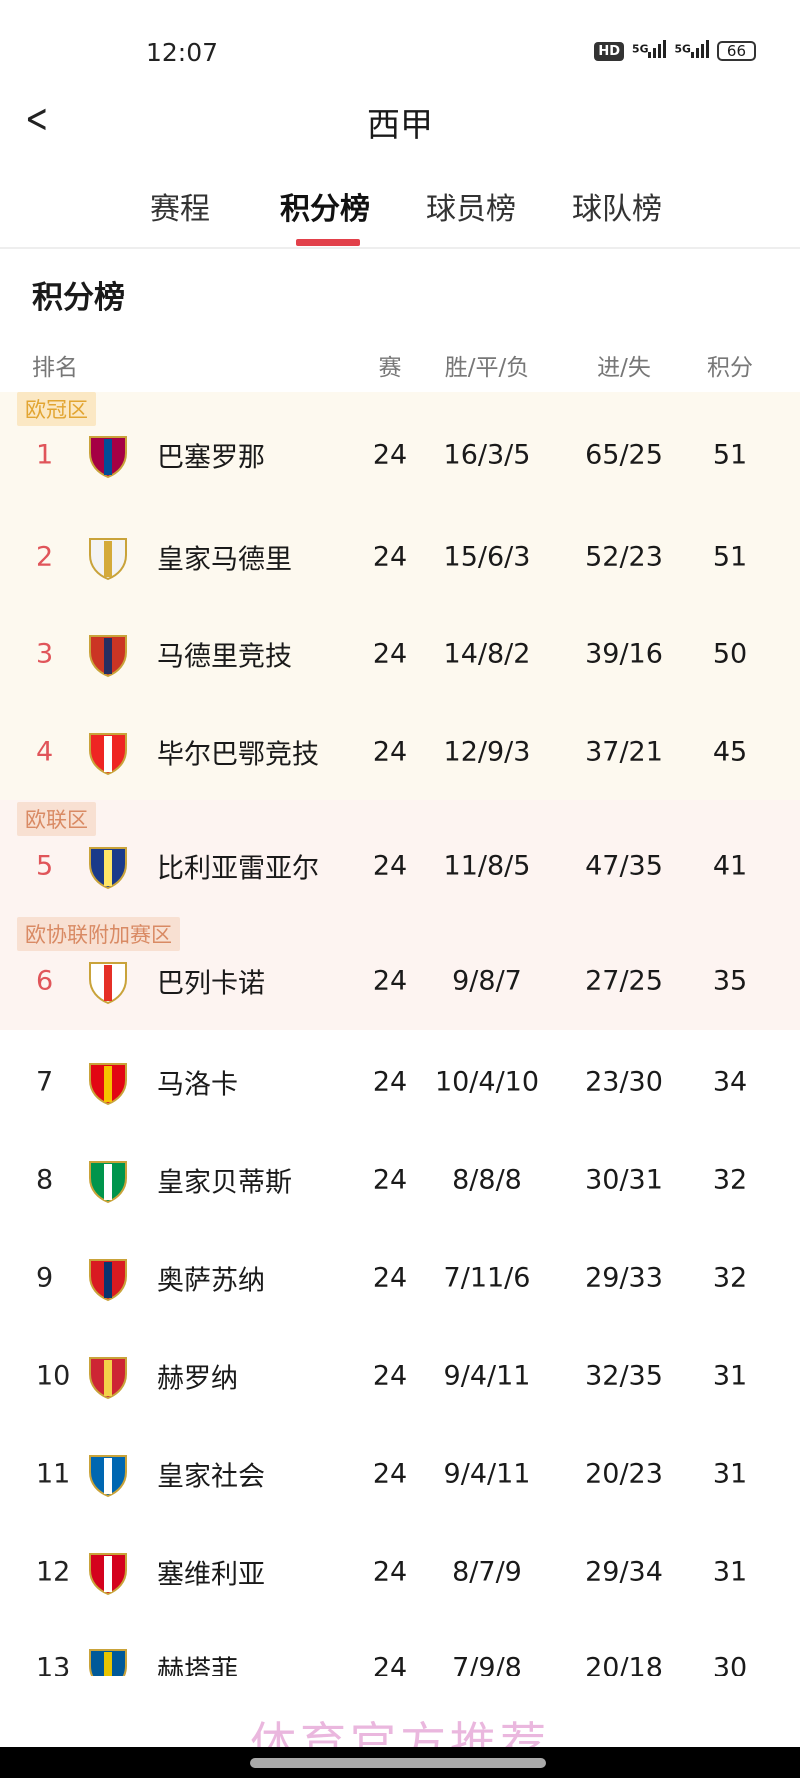  What do you see at coordinates (487, 1180) in the screenshot?
I see `win-draw-loss: 8/8/8` at bounding box center [487, 1180].